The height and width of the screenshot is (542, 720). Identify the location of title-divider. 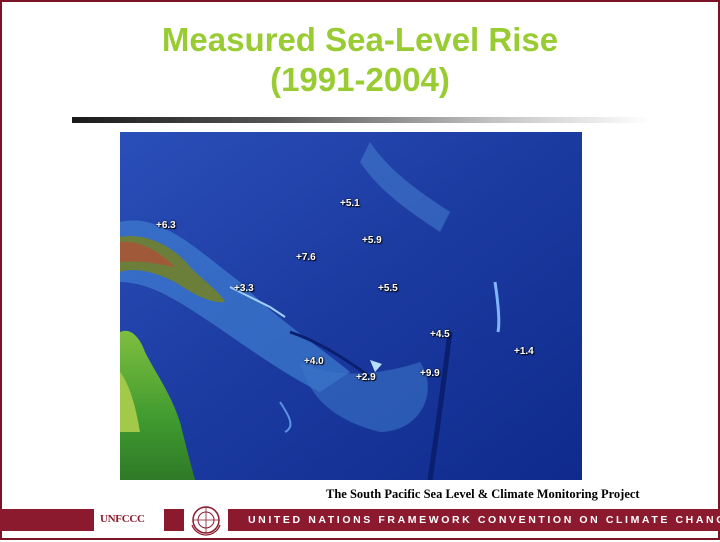
(361, 120).